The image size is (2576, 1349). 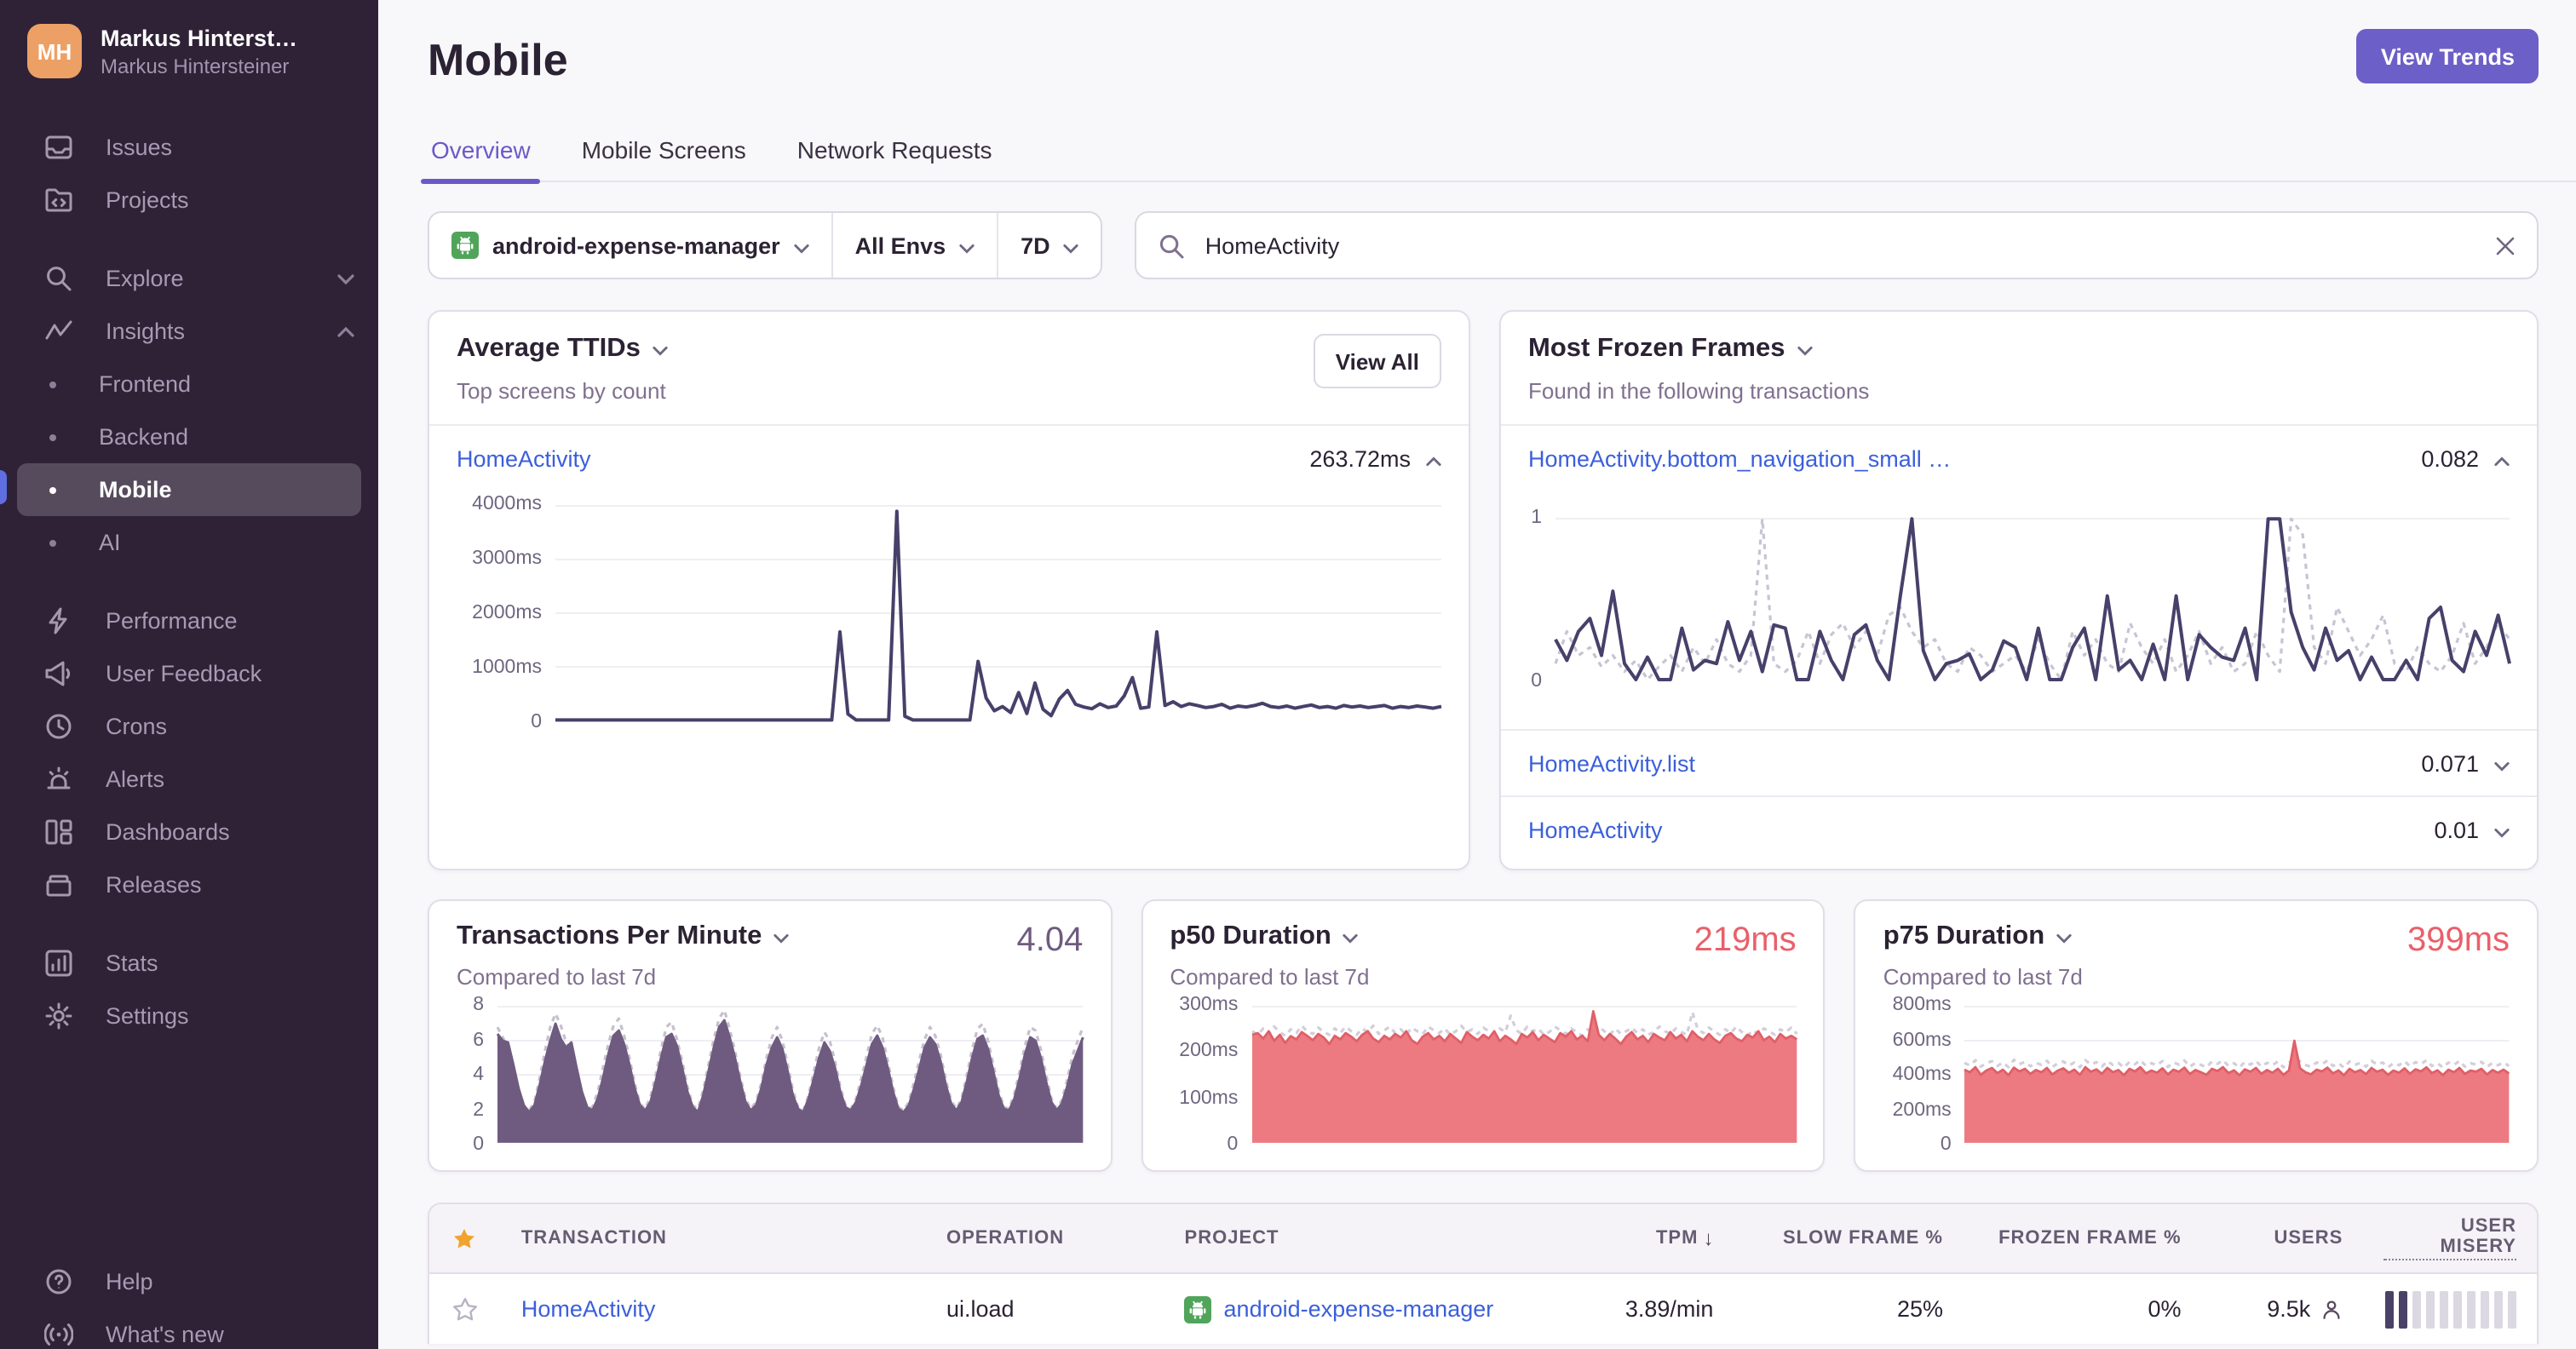 What do you see at coordinates (894, 150) in the screenshot?
I see `tab-network-requests: Network Requests` at bounding box center [894, 150].